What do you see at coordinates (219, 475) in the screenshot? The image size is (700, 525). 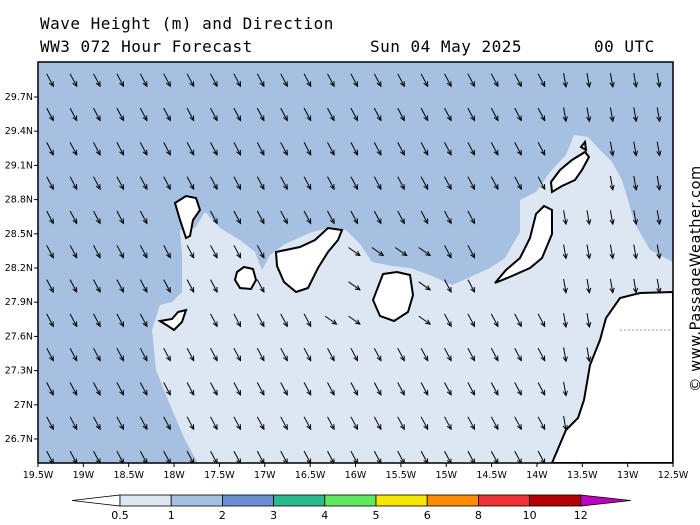 I see `lon-label: 17.5W` at bounding box center [219, 475].